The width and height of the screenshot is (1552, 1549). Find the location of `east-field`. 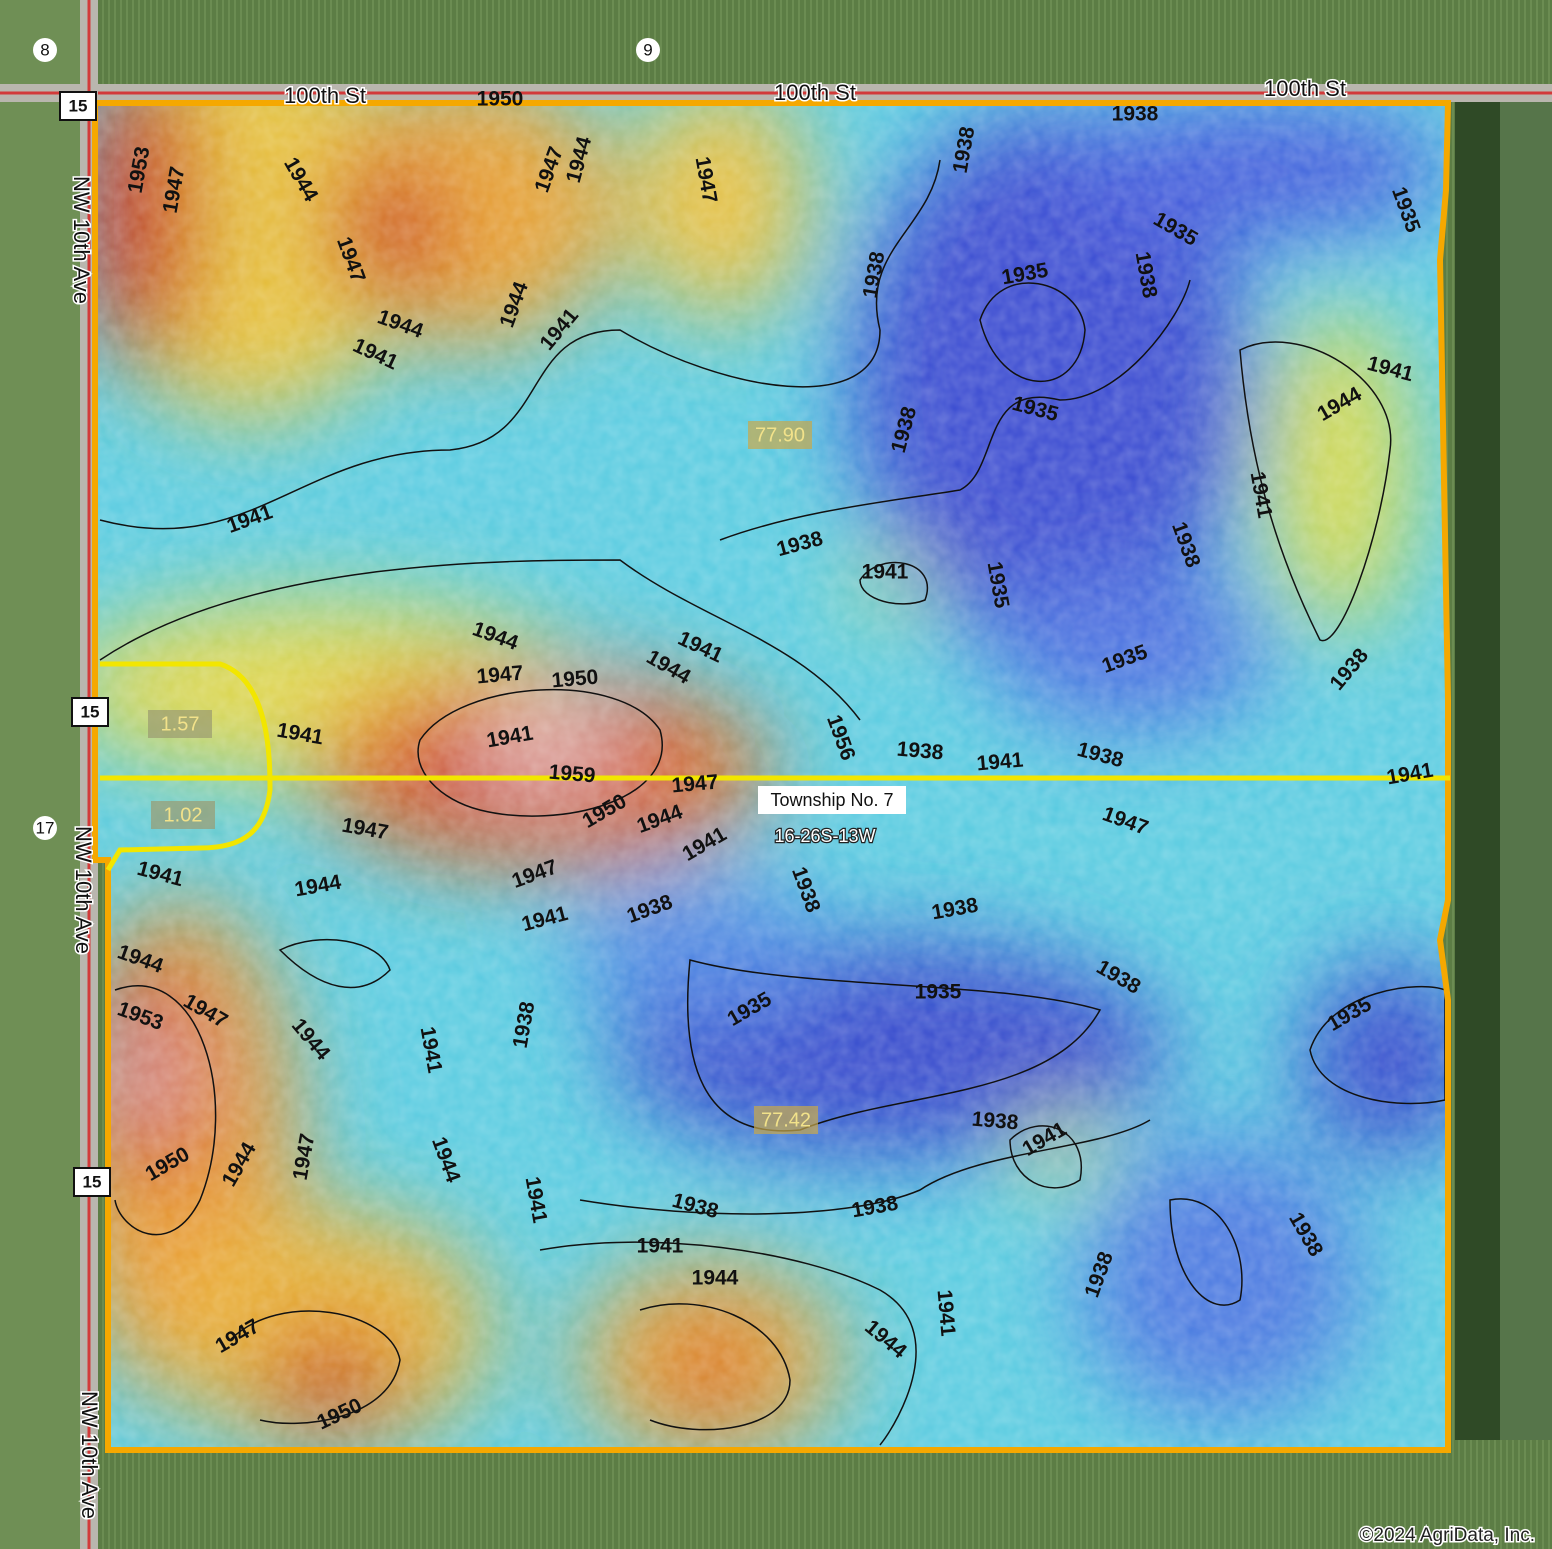

east-field is located at coordinates (1526, 770).